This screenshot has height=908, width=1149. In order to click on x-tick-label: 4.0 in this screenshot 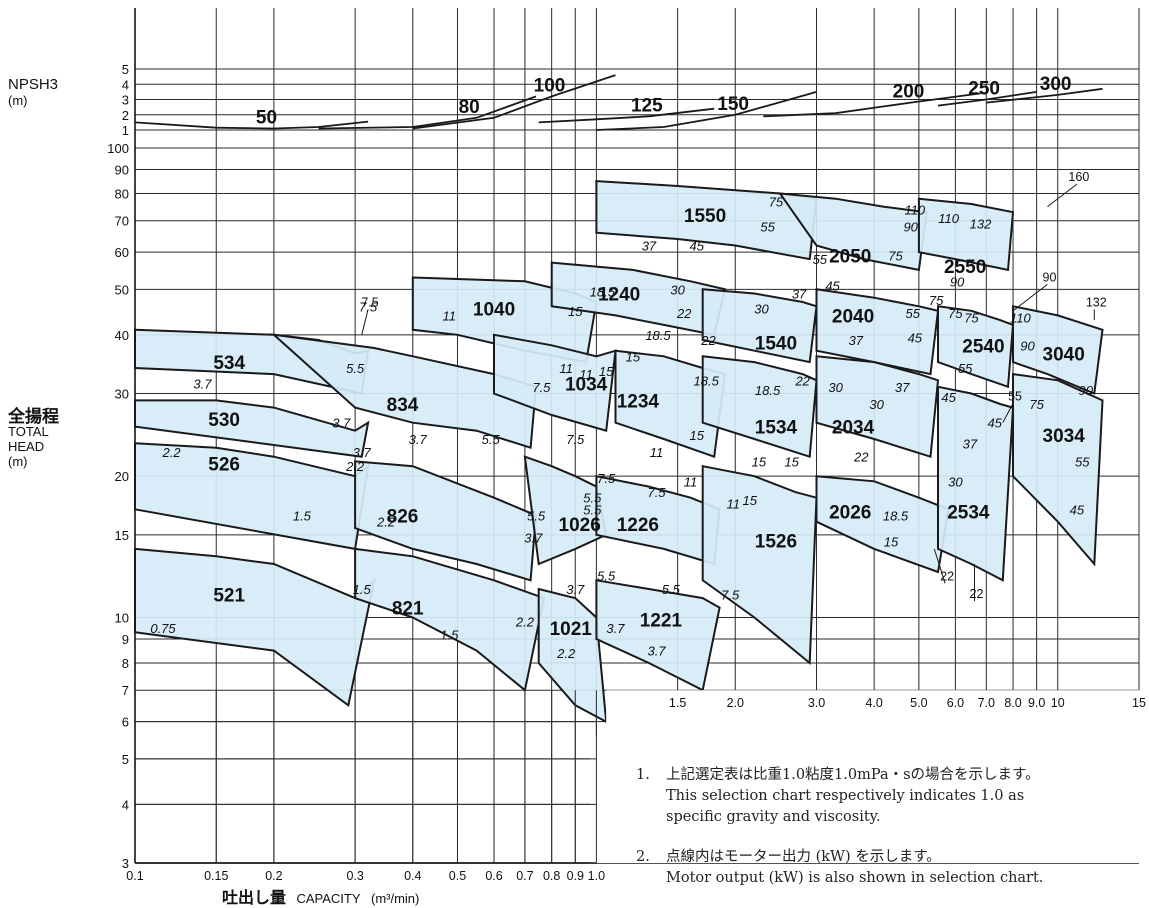, I will do `click(873, 703)`.